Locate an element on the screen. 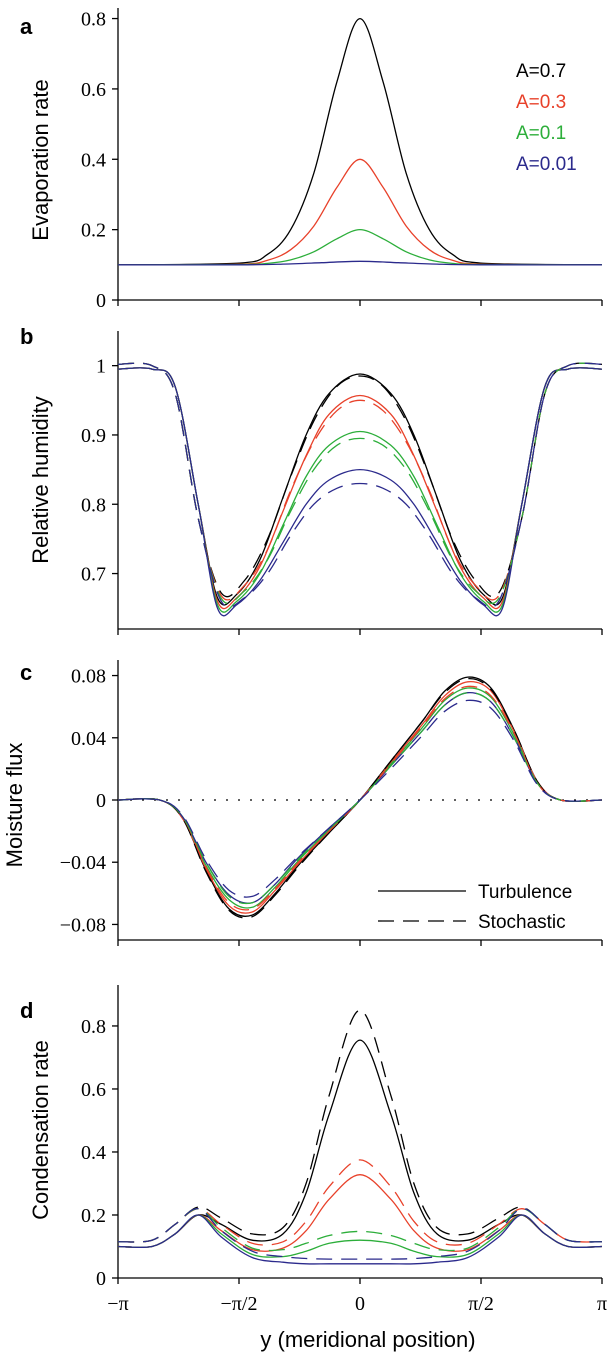  legend-label-turbulence: Turbulence is located at coordinates (525, 892).